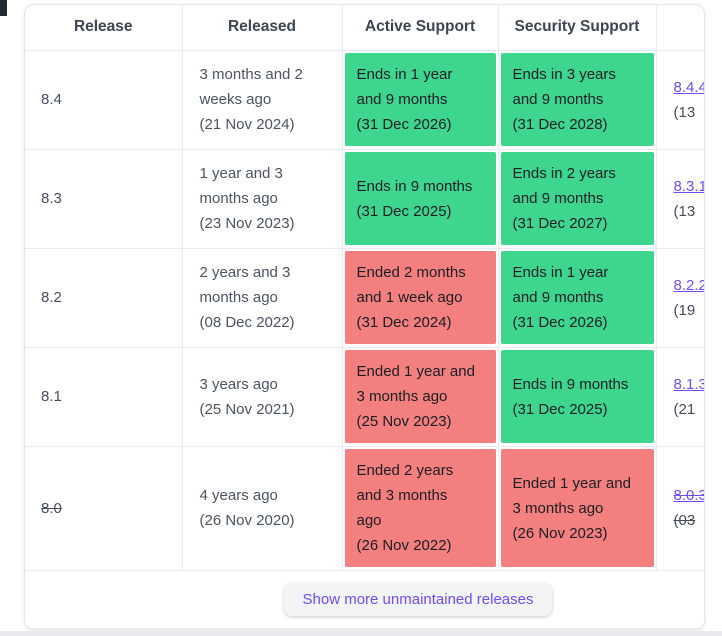 This screenshot has height=636, width=722. I want to click on released-date: 1 year and 3 months ago (23 Nov 2023), so click(247, 198).